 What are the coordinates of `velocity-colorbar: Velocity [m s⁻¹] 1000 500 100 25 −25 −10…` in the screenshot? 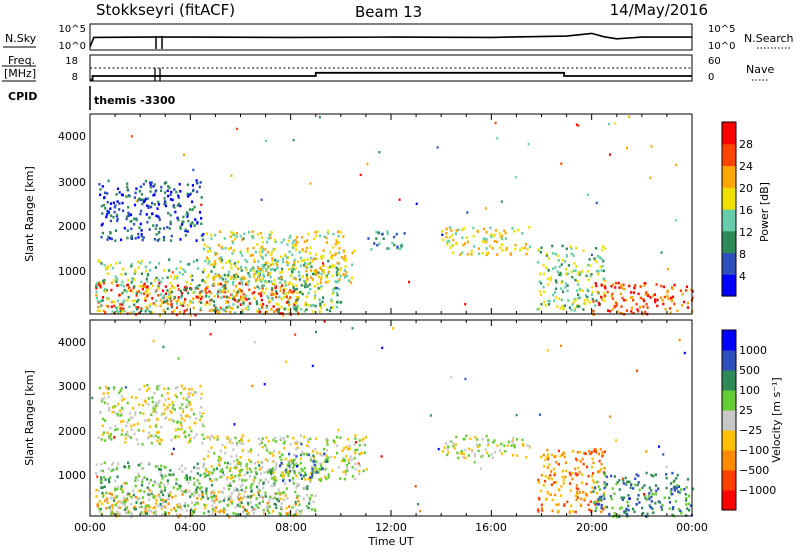 It's located at (752, 420).